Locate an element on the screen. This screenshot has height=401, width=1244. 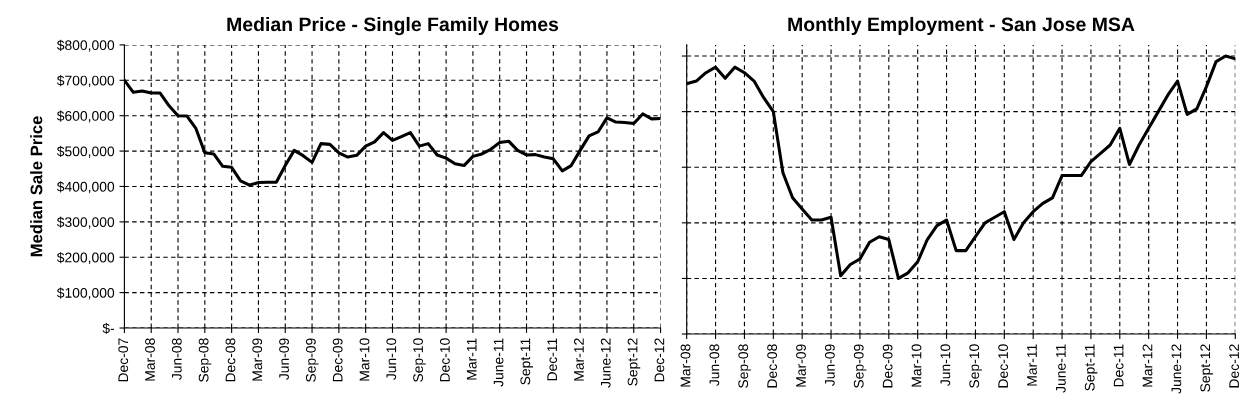
y-axis-title: Median Sale Price is located at coordinates (36, 186).